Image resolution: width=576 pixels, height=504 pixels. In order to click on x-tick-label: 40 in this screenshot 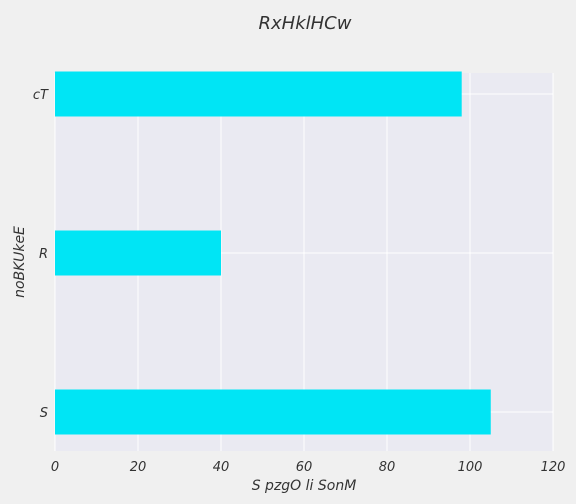, I will do `click(221, 467)`.